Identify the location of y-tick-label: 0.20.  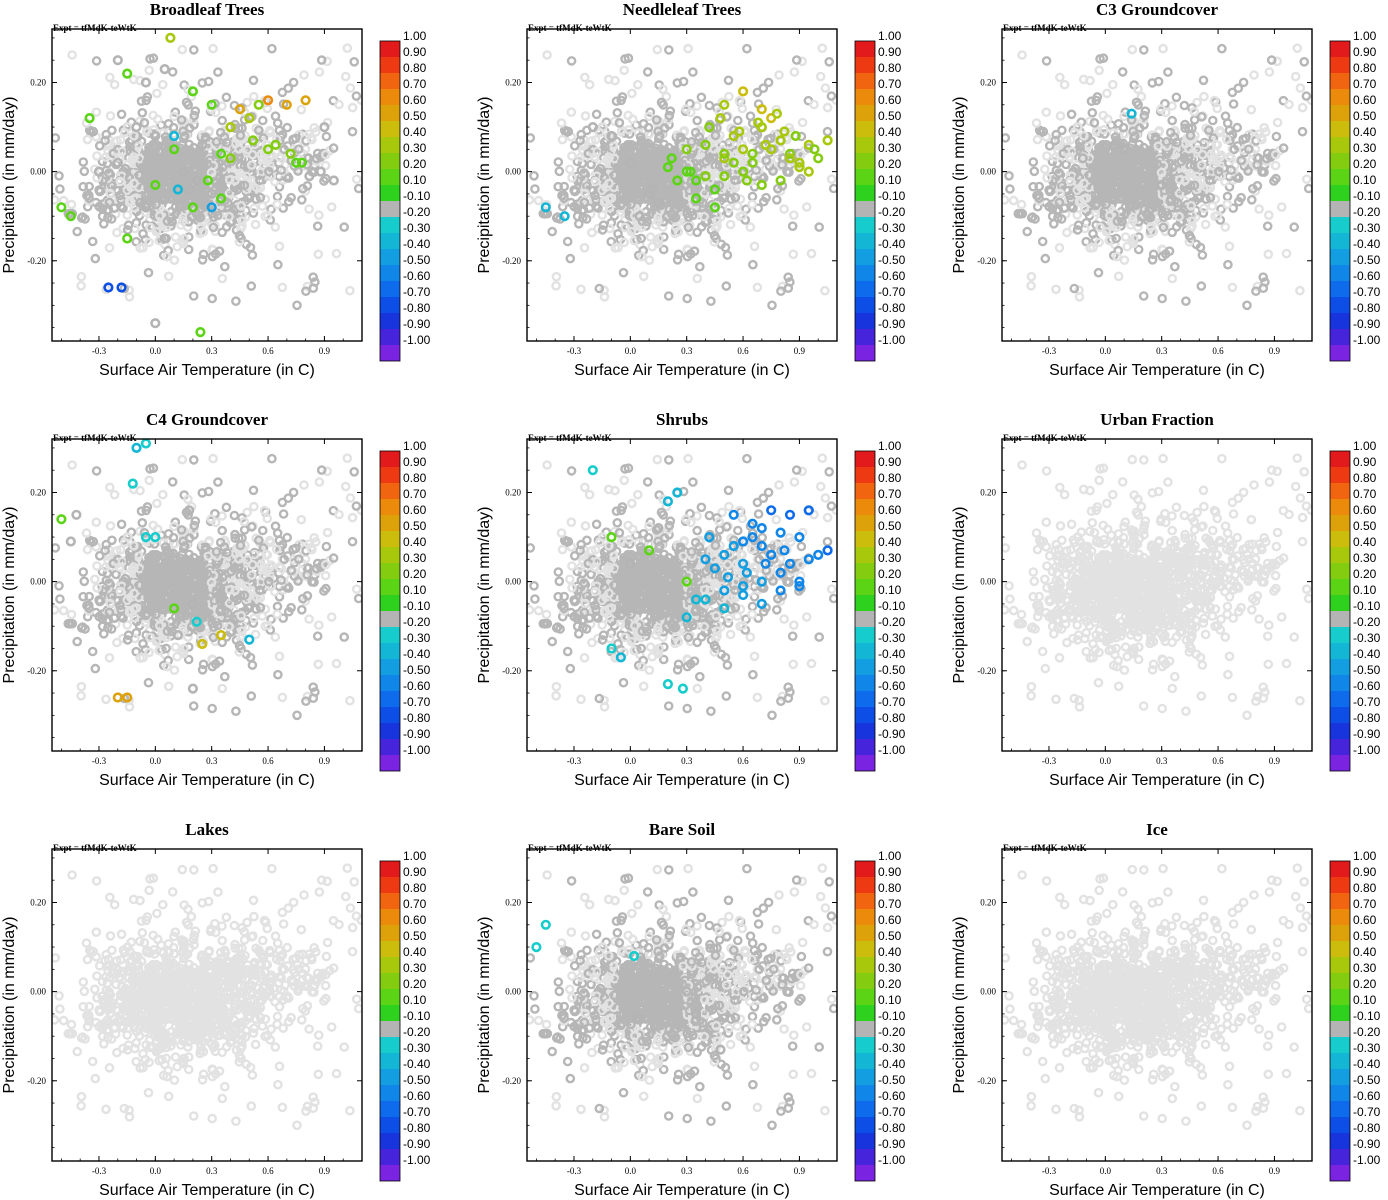
(38, 82).